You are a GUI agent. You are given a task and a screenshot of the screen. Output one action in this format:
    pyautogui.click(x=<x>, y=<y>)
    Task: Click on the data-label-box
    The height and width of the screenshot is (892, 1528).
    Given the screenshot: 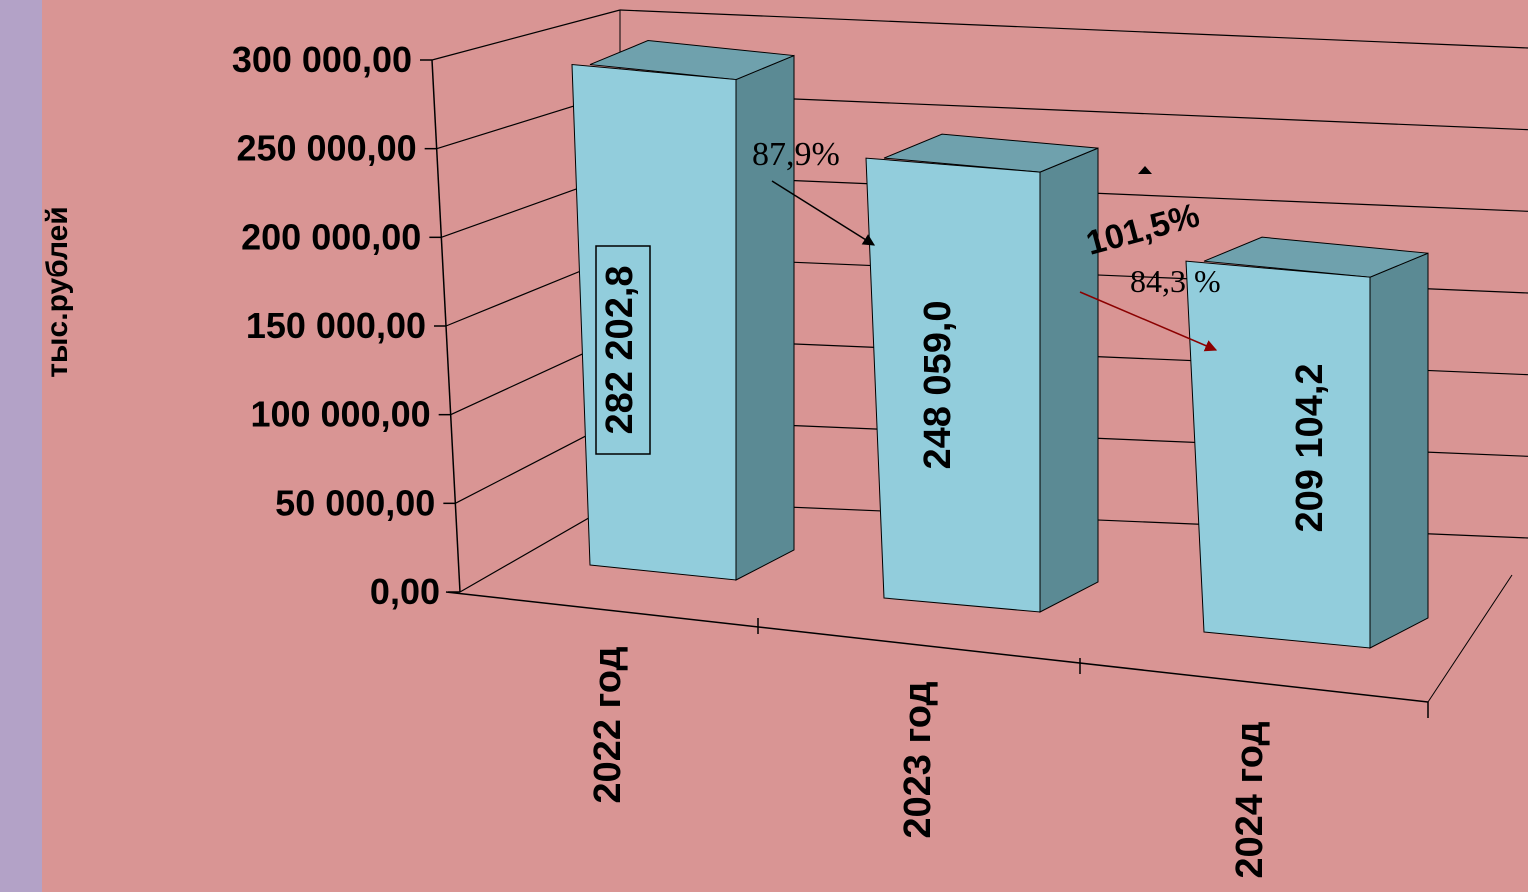 What is the action you would take?
    pyautogui.click(x=623, y=350)
    